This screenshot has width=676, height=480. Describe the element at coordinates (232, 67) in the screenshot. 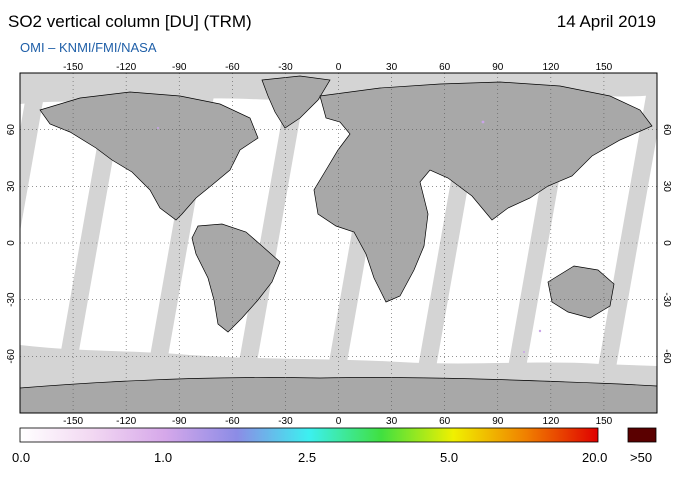

I see `lon-tick-top: -60` at that location.